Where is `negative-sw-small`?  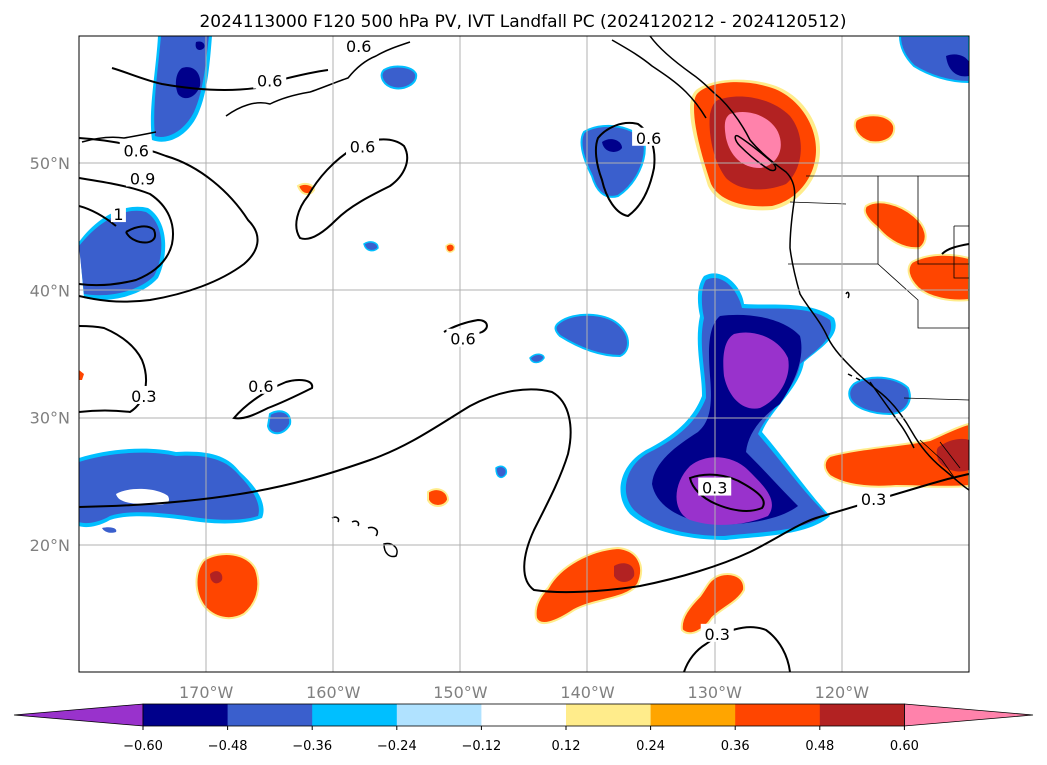
negative-sw-small is located at coordinates (109, 530).